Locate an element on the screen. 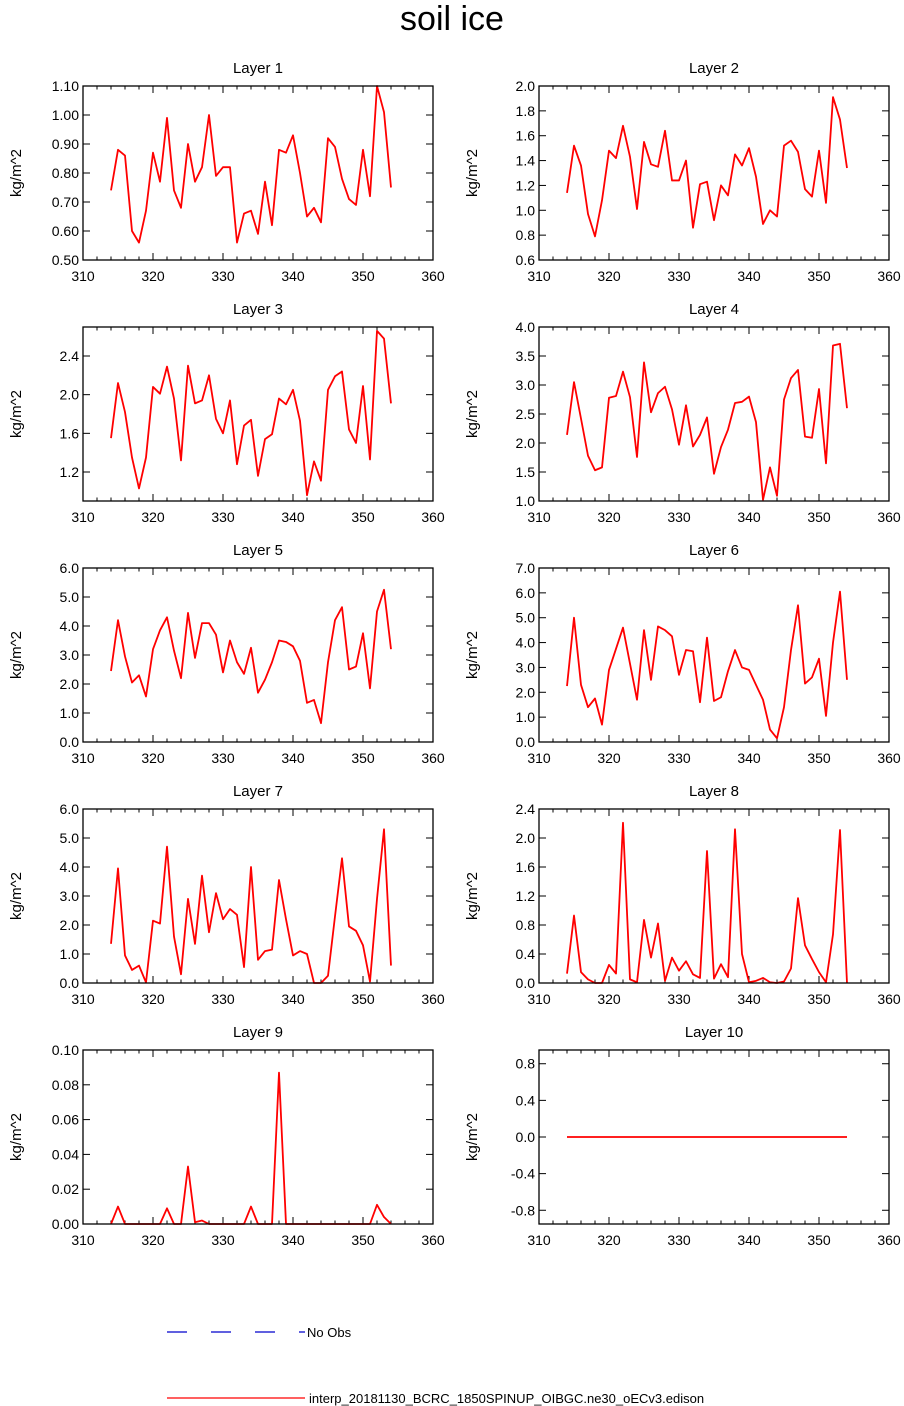 Image resolution: width=904 pixels, height=1406 pixels. y-tick-label: 1.5 is located at coordinates (526, 472).